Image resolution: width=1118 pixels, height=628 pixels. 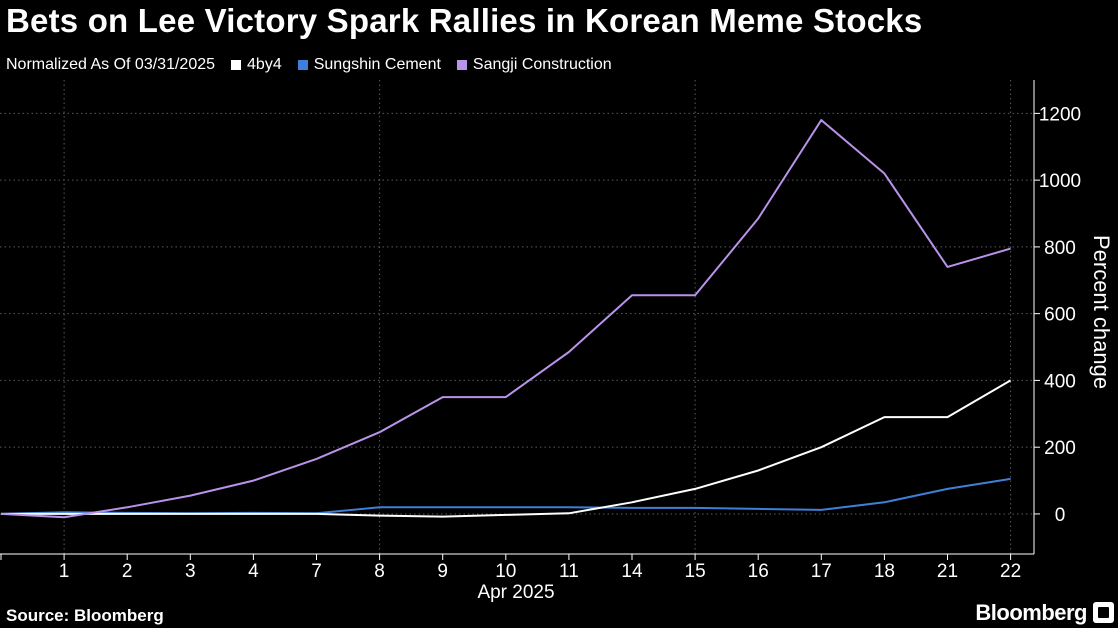 What do you see at coordinates (542, 64) in the screenshot?
I see `legend-label: Sangji Construction` at bounding box center [542, 64].